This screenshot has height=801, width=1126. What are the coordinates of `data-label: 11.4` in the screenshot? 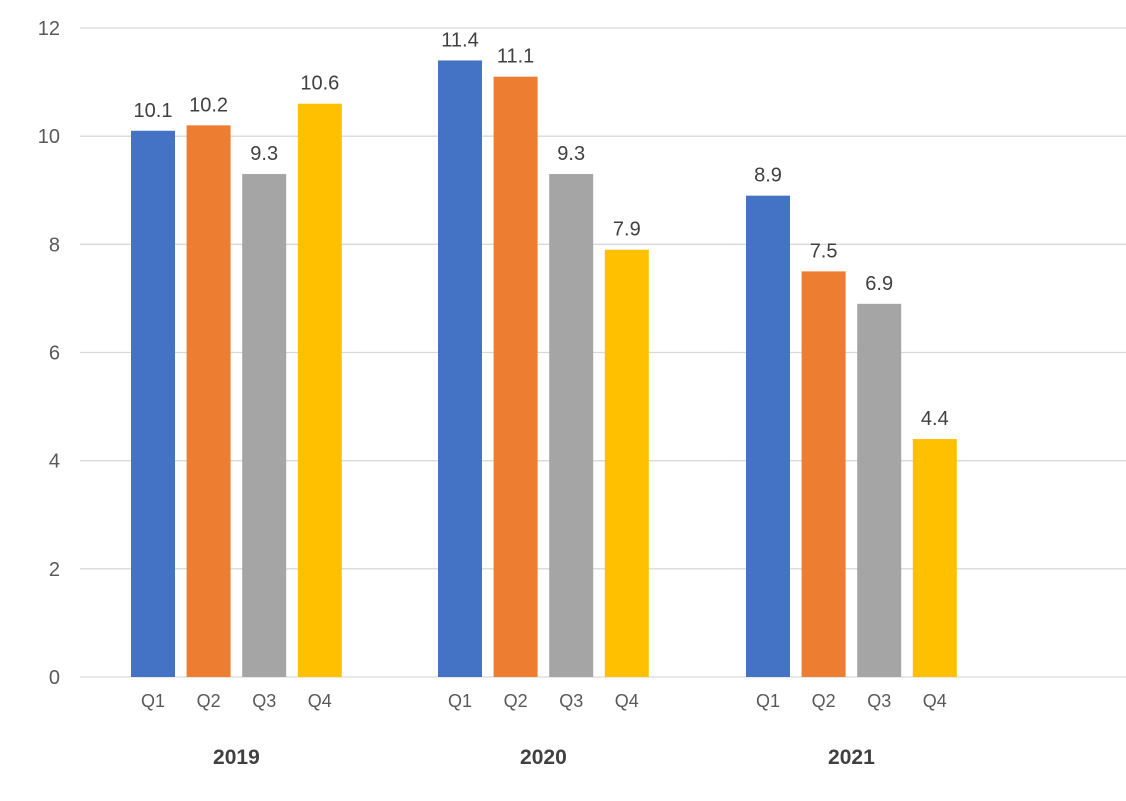 It's located at (459, 40).